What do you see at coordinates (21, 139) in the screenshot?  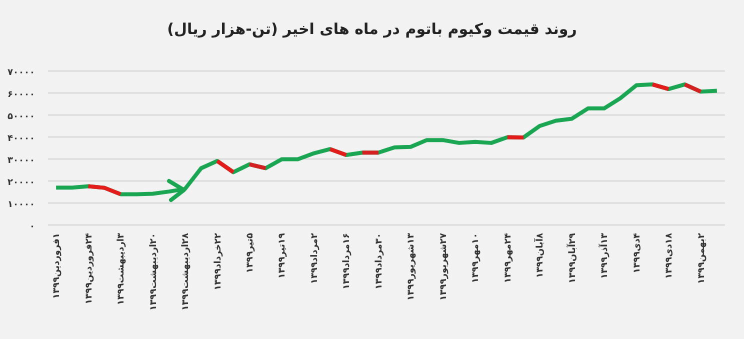 I see `y-tick-label: ۴۰۰۰۰` at bounding box center [21, 139].